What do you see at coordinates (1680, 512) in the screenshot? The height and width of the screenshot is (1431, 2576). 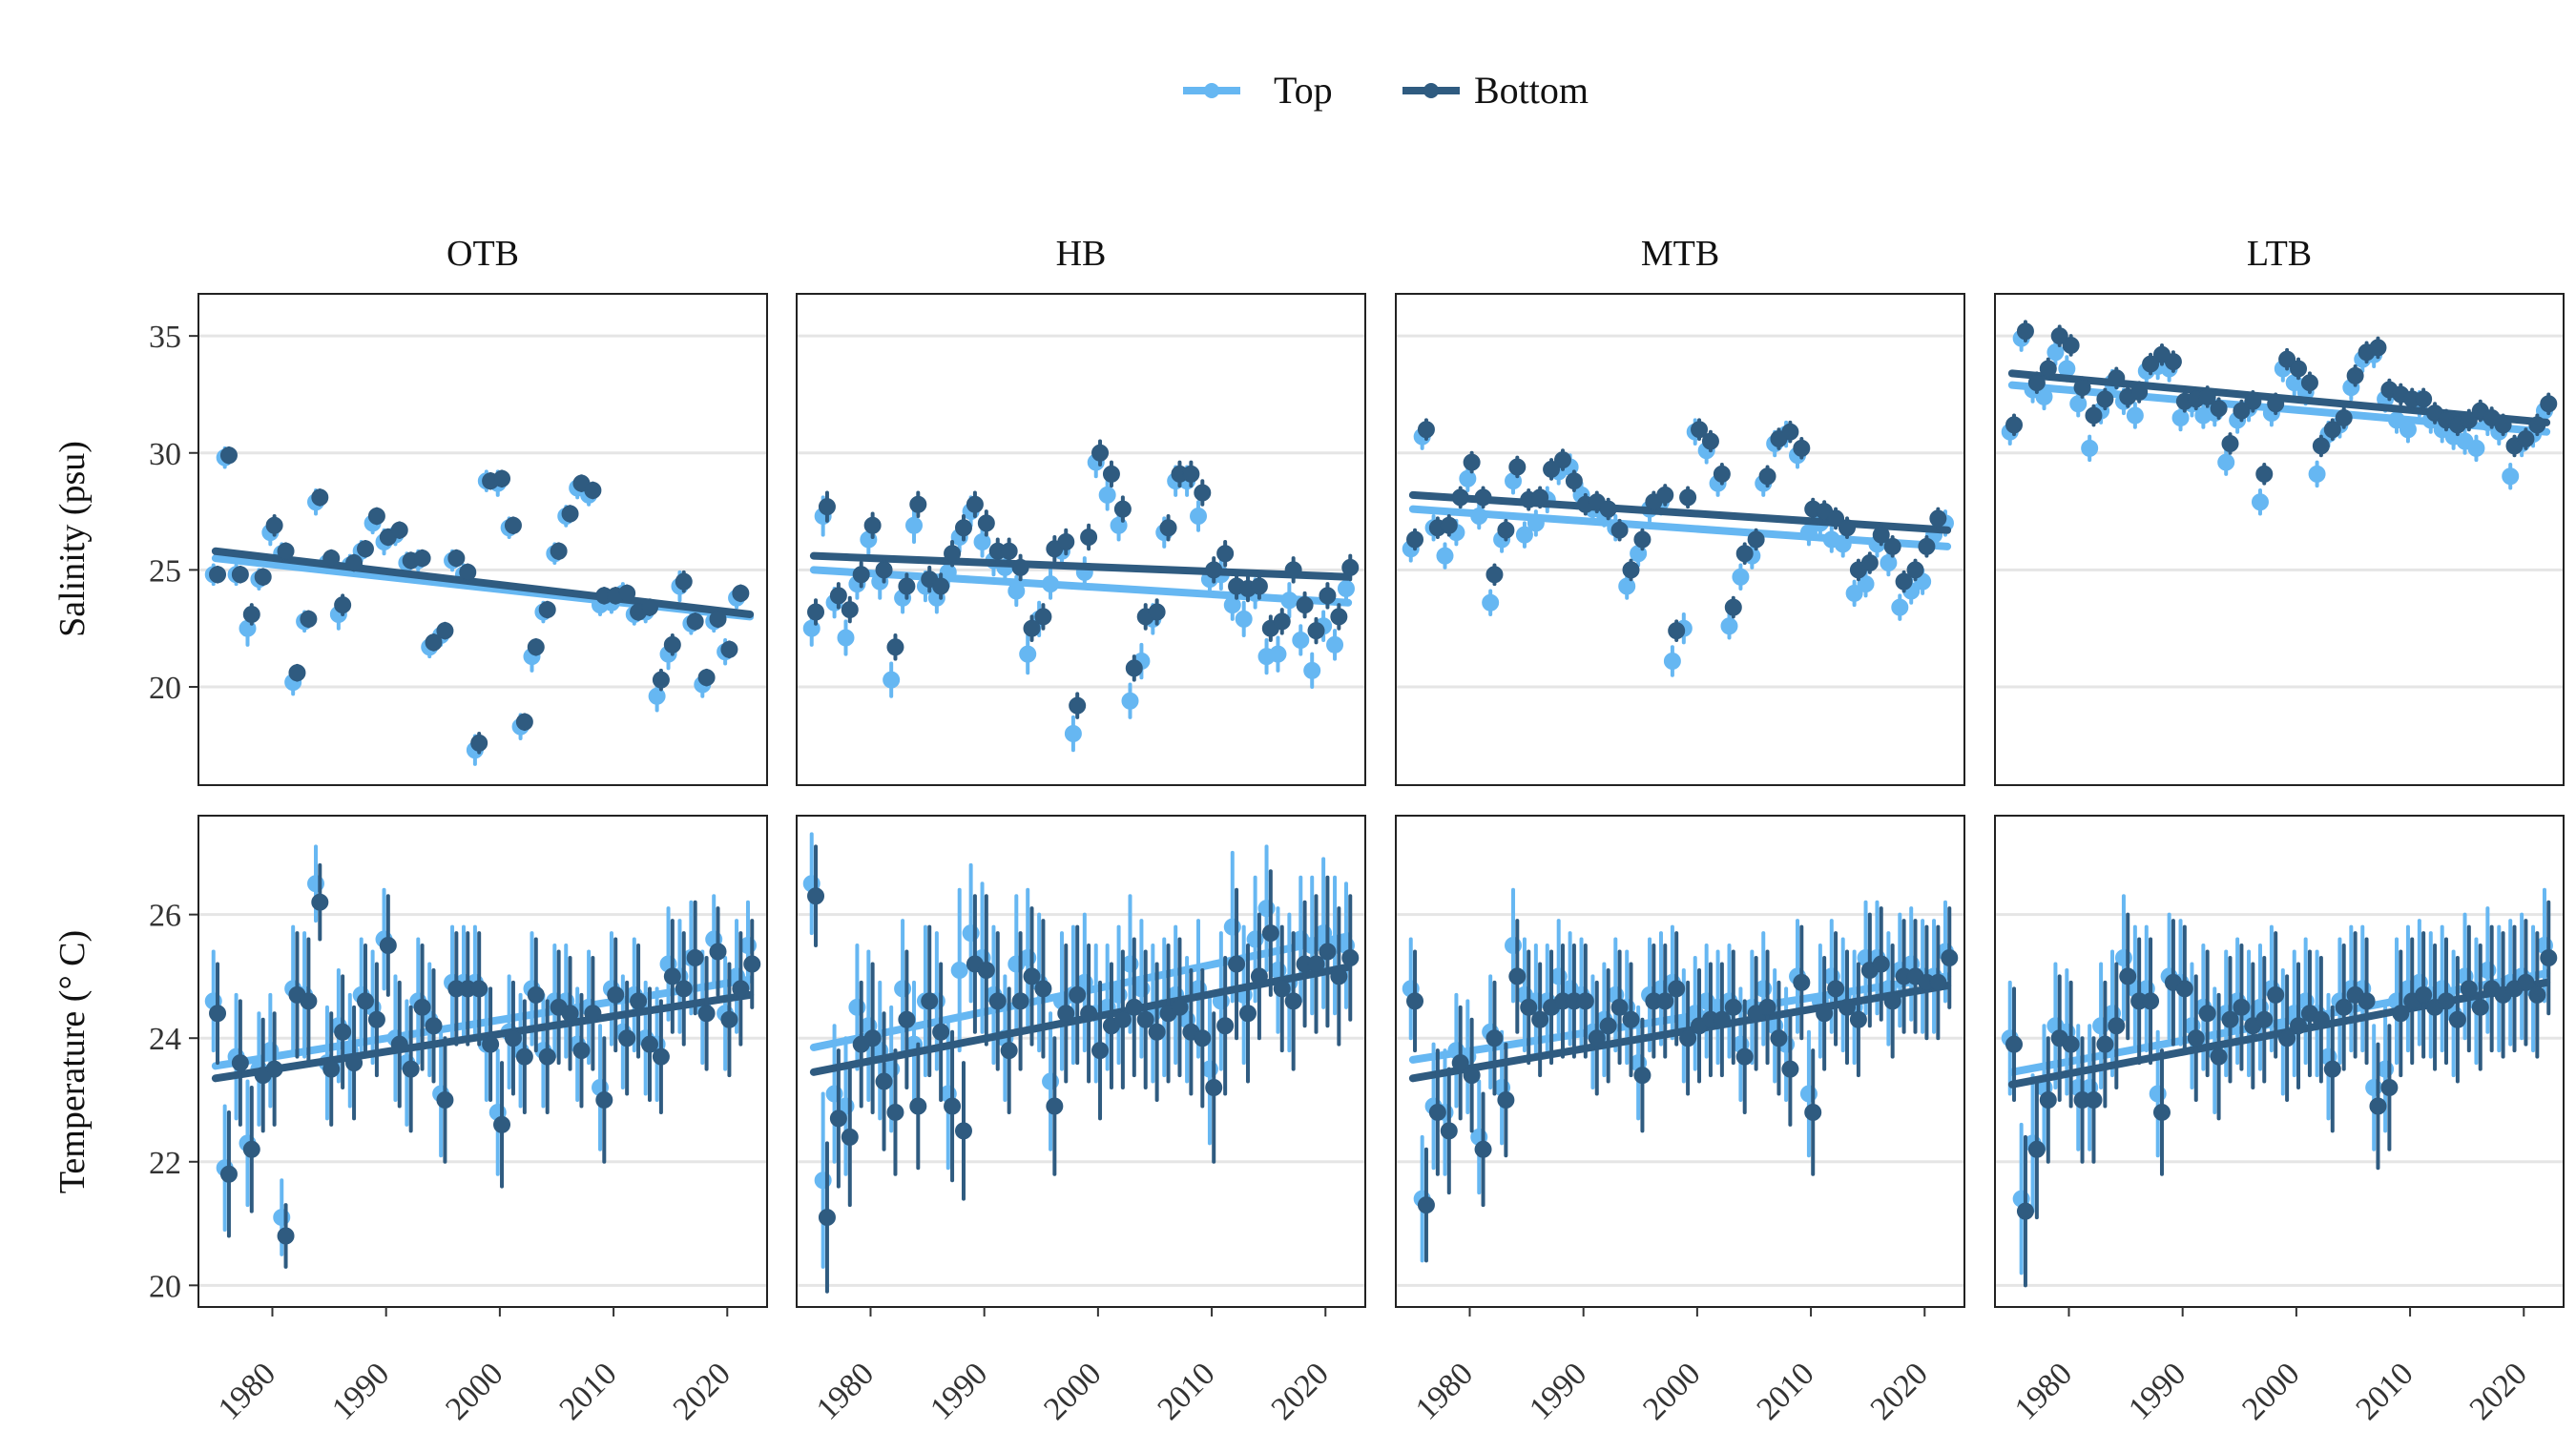 I see `trend-line-row-0-col-2-bottom` at bounding box center [1680, 512].